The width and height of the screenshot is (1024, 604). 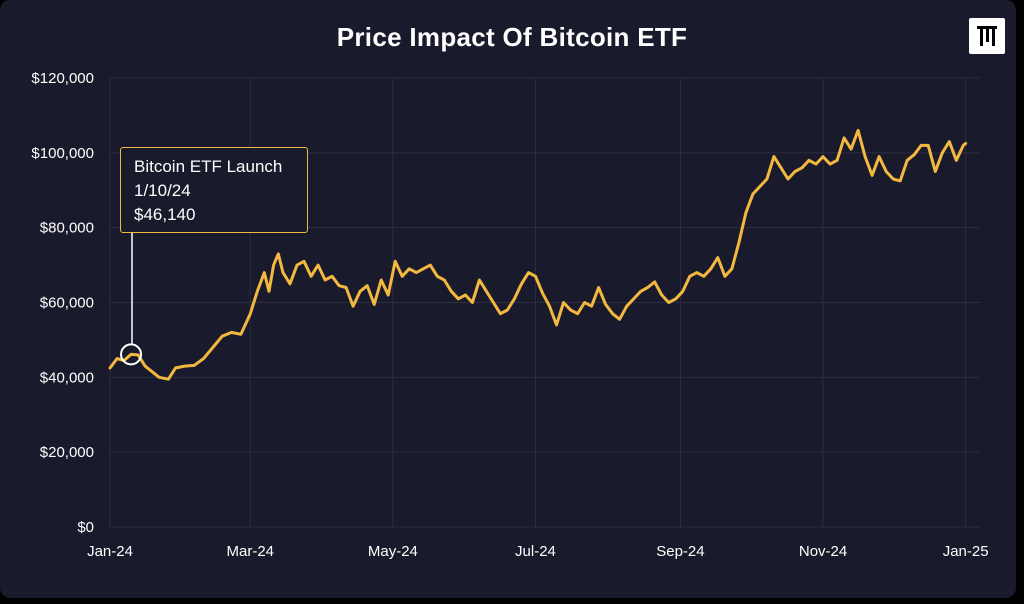 What do you see at coordinates (208, 166) in the screenshot?
I see `callout-title: Bitcoin ETF Launch` at bounding box center [208, 166].